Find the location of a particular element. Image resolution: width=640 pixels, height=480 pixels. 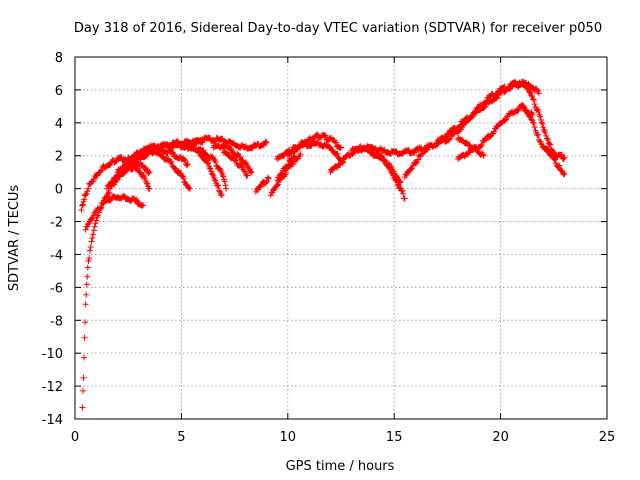

series-s16 is located at coordinates (315, 152).